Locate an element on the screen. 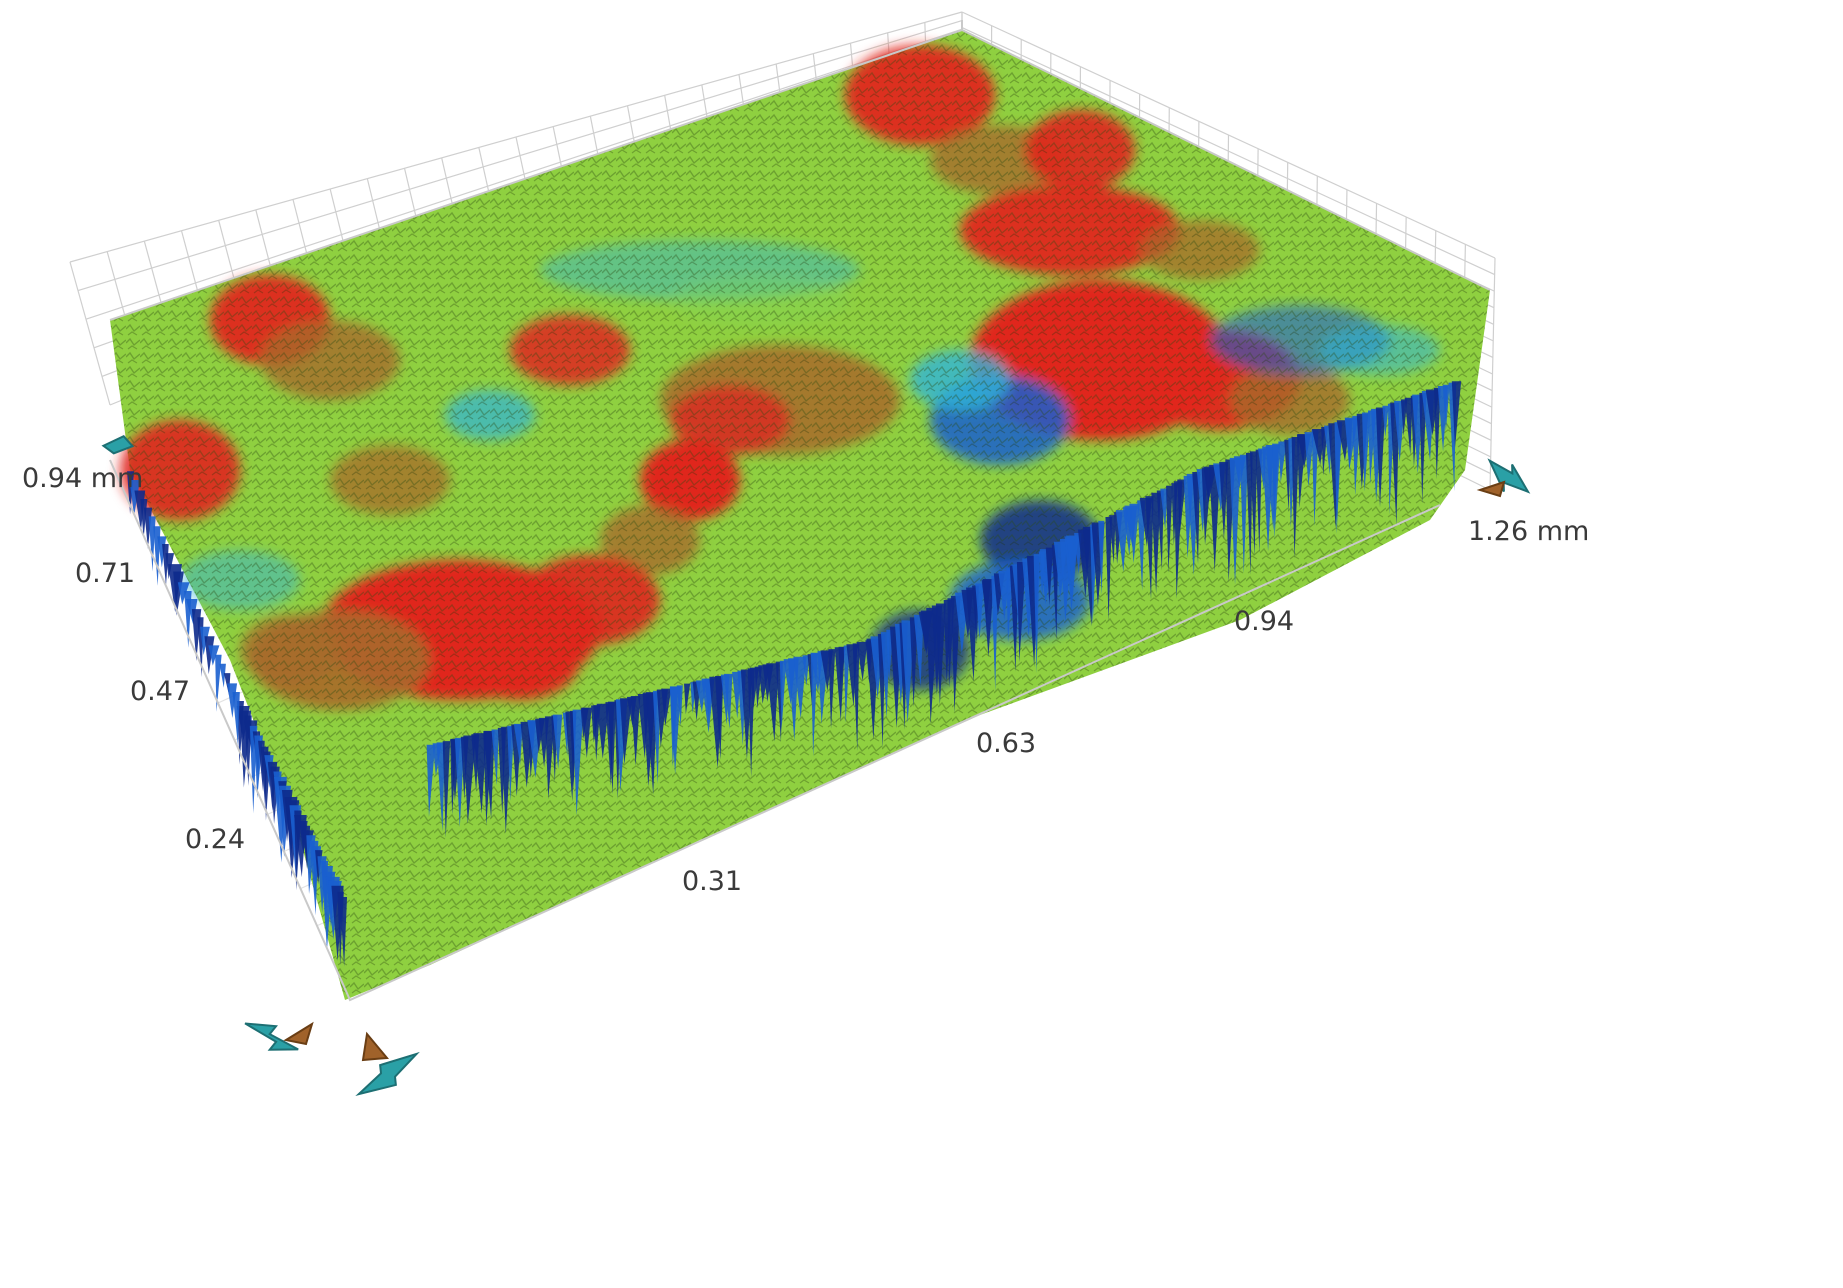 The width and height of the screenshot is (1843, 1288). x-axis-max-label: 1.26 mm is located at coordinates (1528, 531).